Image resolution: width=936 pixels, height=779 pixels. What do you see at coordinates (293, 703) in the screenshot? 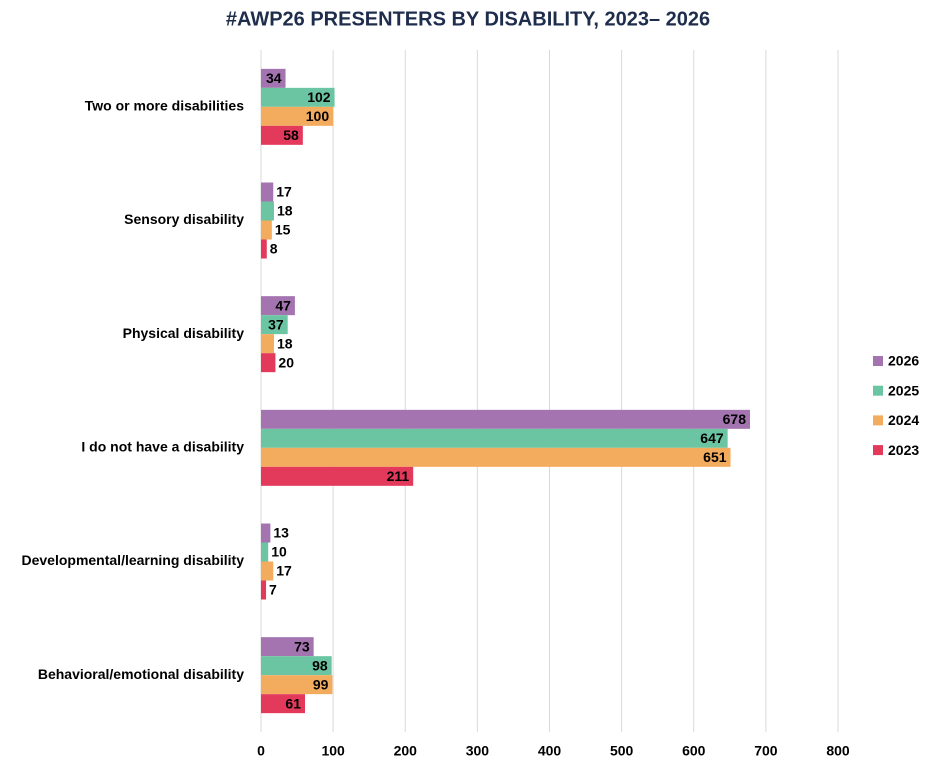
I see `data-label: 61` at bounding box center [293, 703].